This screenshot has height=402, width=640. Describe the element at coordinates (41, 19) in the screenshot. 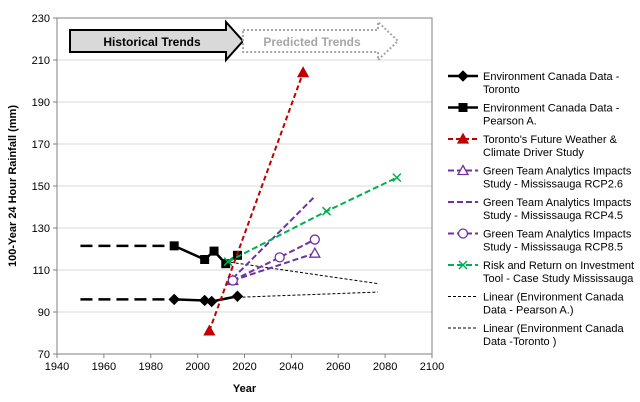

I see `y-tick-label: 230` at that location.